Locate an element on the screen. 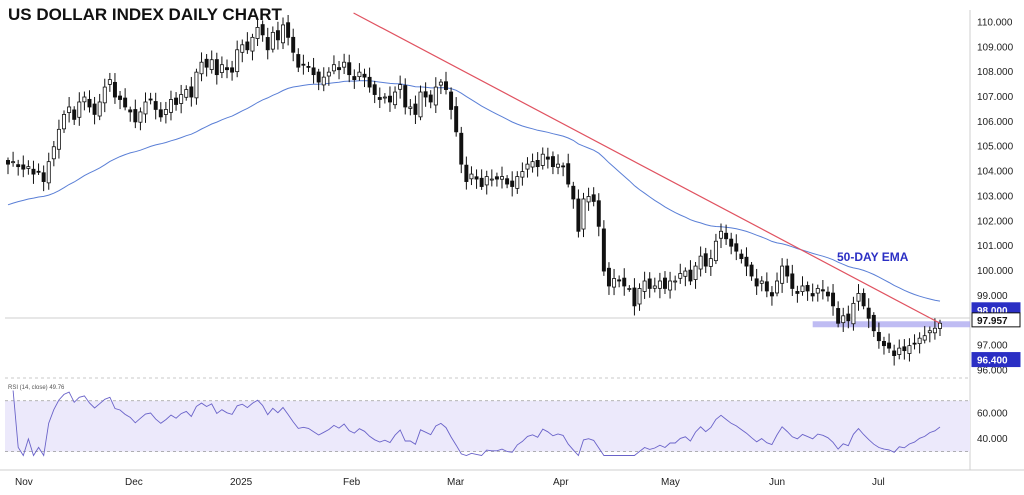 This screenshot has width=1024, height=495. time-tick-label: May is located at coordinates (670, 482).